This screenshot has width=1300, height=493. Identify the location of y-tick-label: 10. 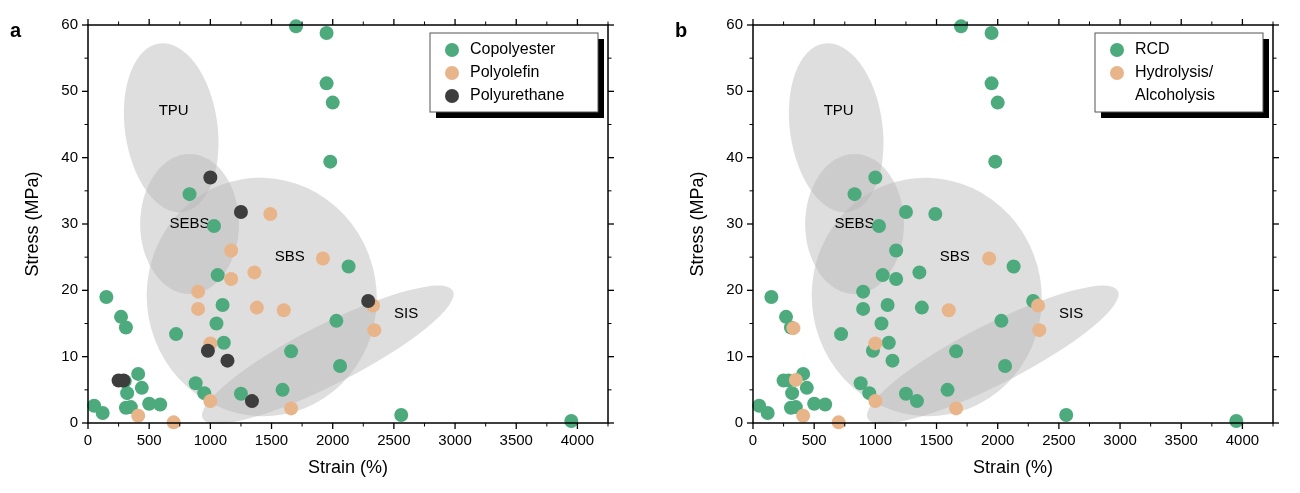
(69, 355).